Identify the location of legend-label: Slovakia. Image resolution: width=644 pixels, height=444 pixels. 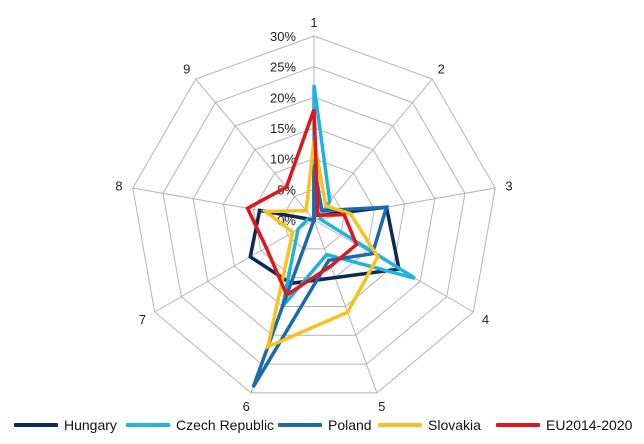
(454, 425).